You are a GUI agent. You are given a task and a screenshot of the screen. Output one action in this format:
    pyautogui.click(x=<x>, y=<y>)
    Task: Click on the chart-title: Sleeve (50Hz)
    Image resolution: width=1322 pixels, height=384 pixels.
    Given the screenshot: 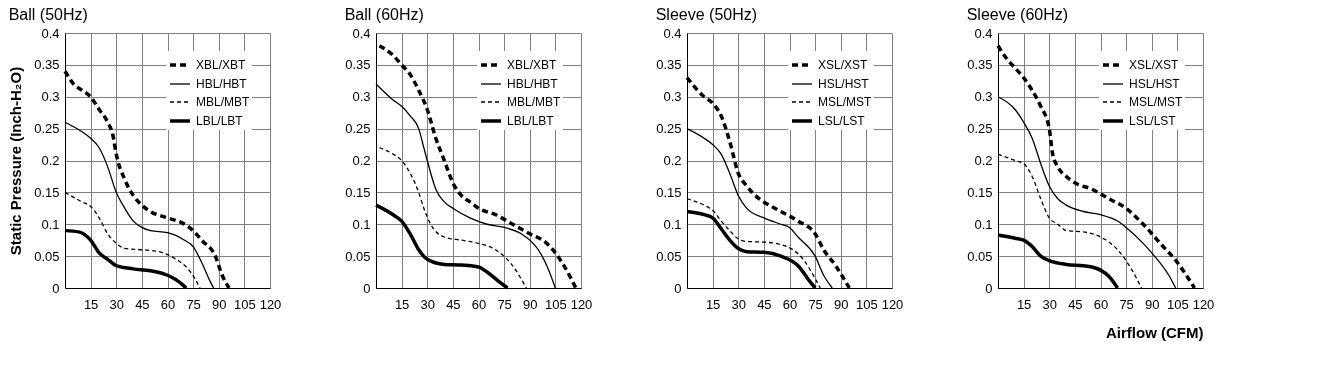 What is the action you would take?
    pyautogui.click(x=706, y=14)
    